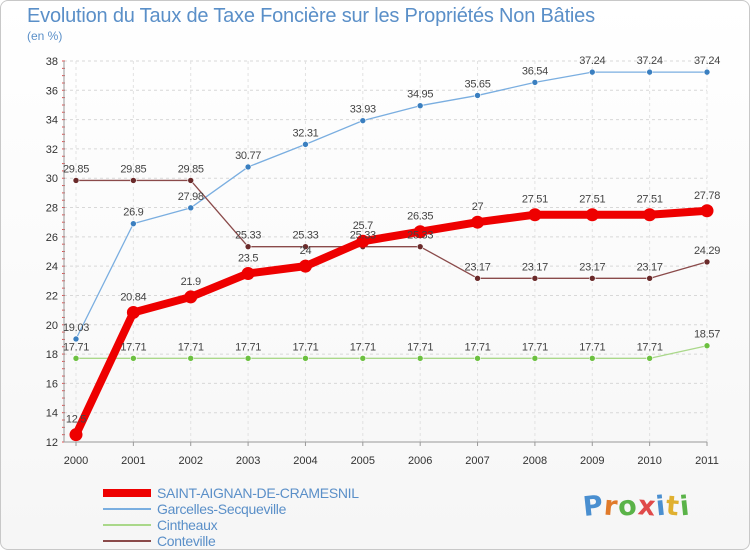  I want to click on x-tick-label: 2002, so click(190, 461).